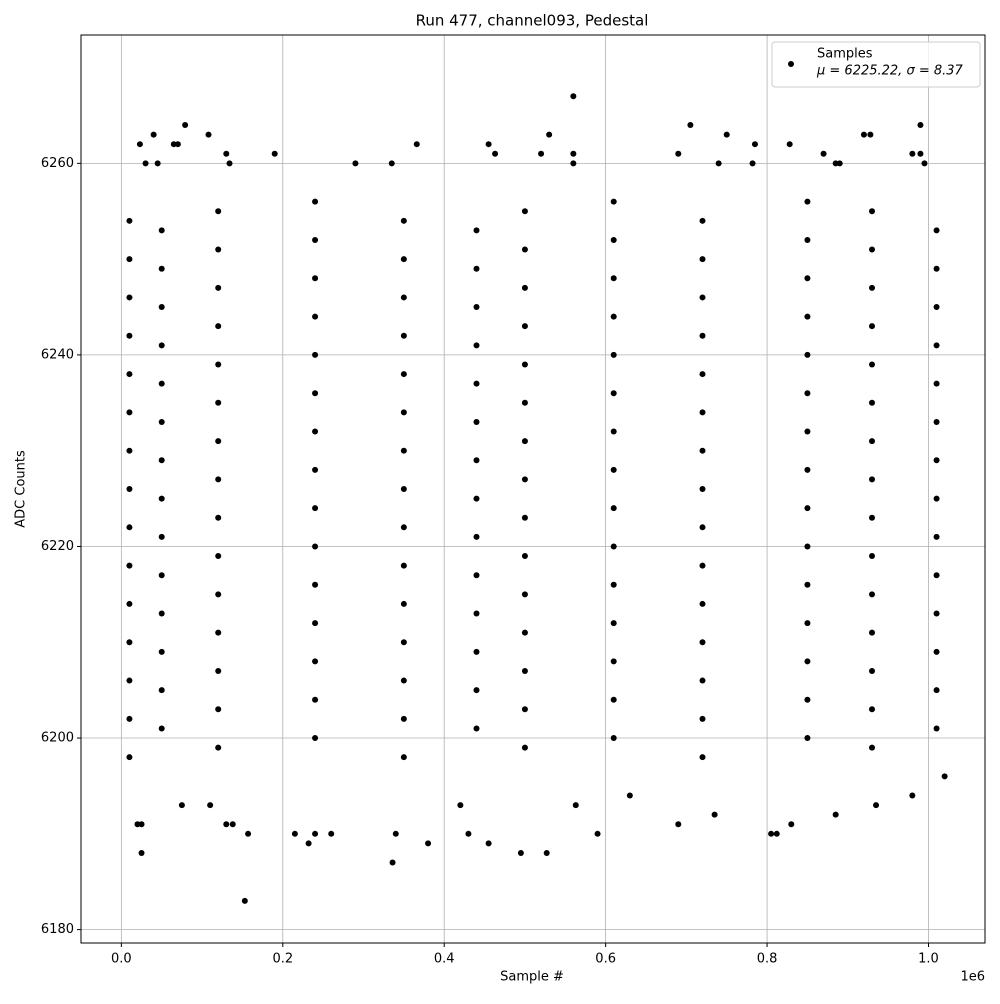  Describe the element at coordinates (57, 163) in the screenshot. I see `y-tick-label: 6260` at that location.